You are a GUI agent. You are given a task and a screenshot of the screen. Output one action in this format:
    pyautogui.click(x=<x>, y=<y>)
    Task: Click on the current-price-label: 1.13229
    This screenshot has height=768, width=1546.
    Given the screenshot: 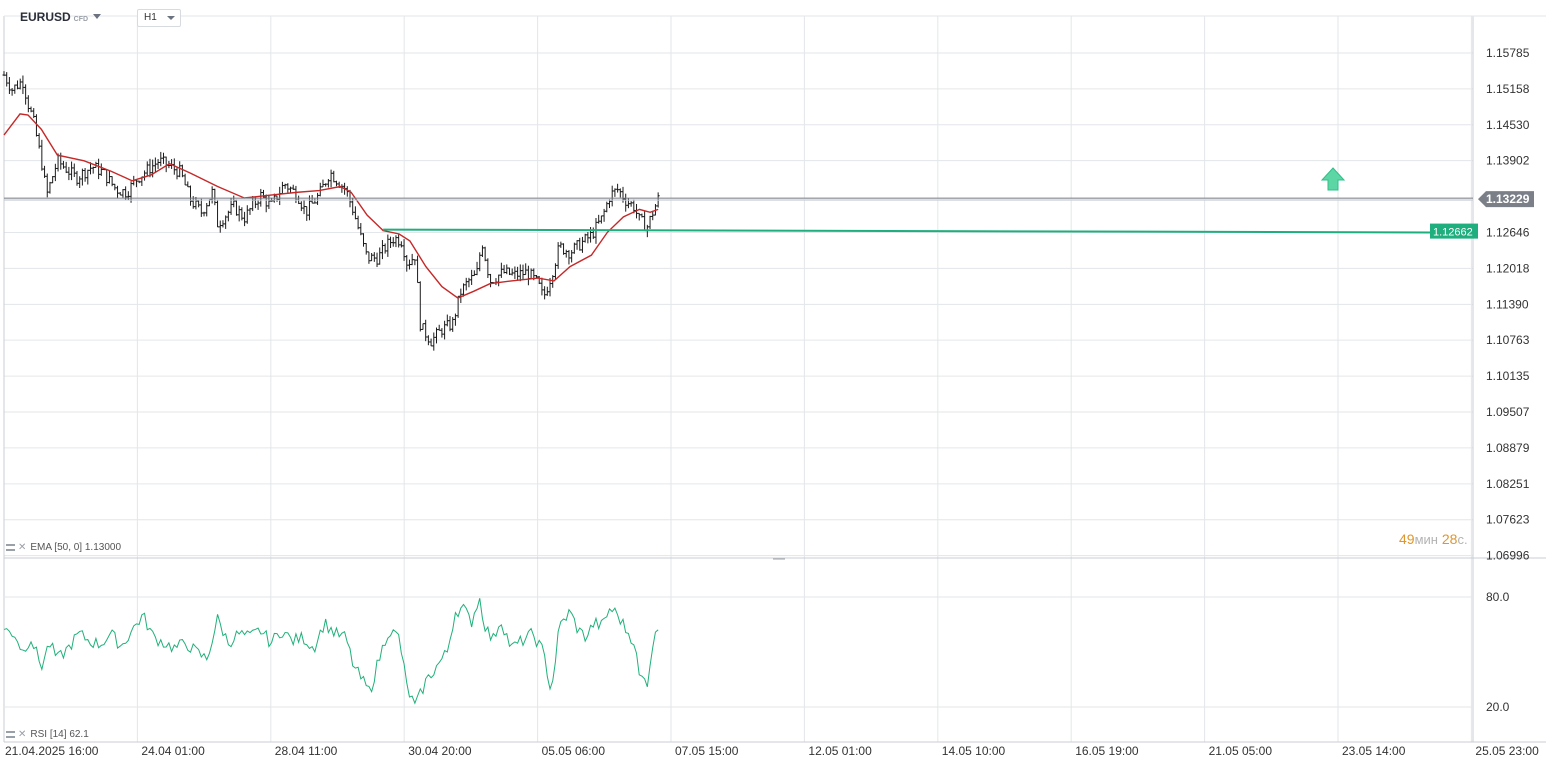 What is the action you would take?
    pyautogui.click(x=1508, y=199)
    